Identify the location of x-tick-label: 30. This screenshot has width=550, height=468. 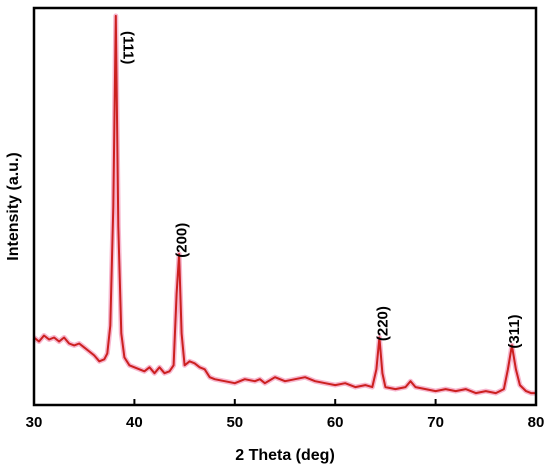
(34, 422).